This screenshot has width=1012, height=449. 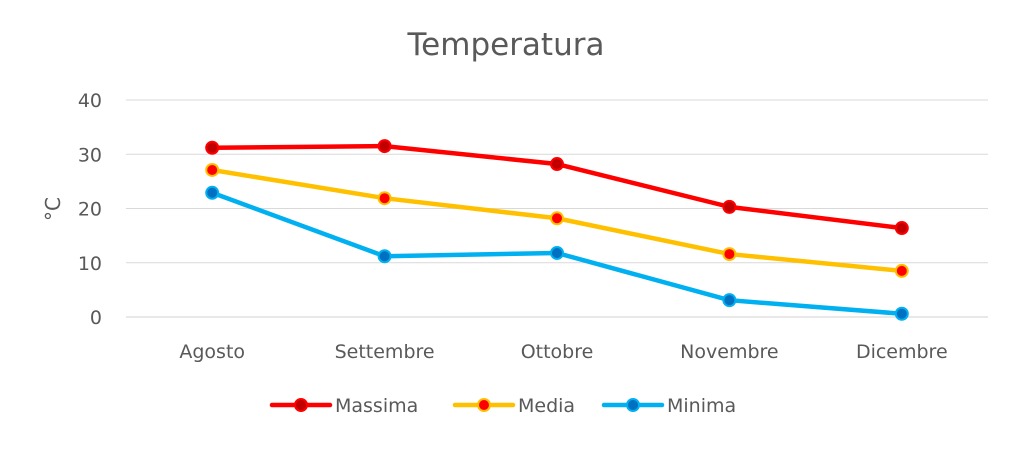 What do you see at coordinates (513, 406) in the screenshot?
I see `legend-item-media: Media` at bounding box center [513, 406].